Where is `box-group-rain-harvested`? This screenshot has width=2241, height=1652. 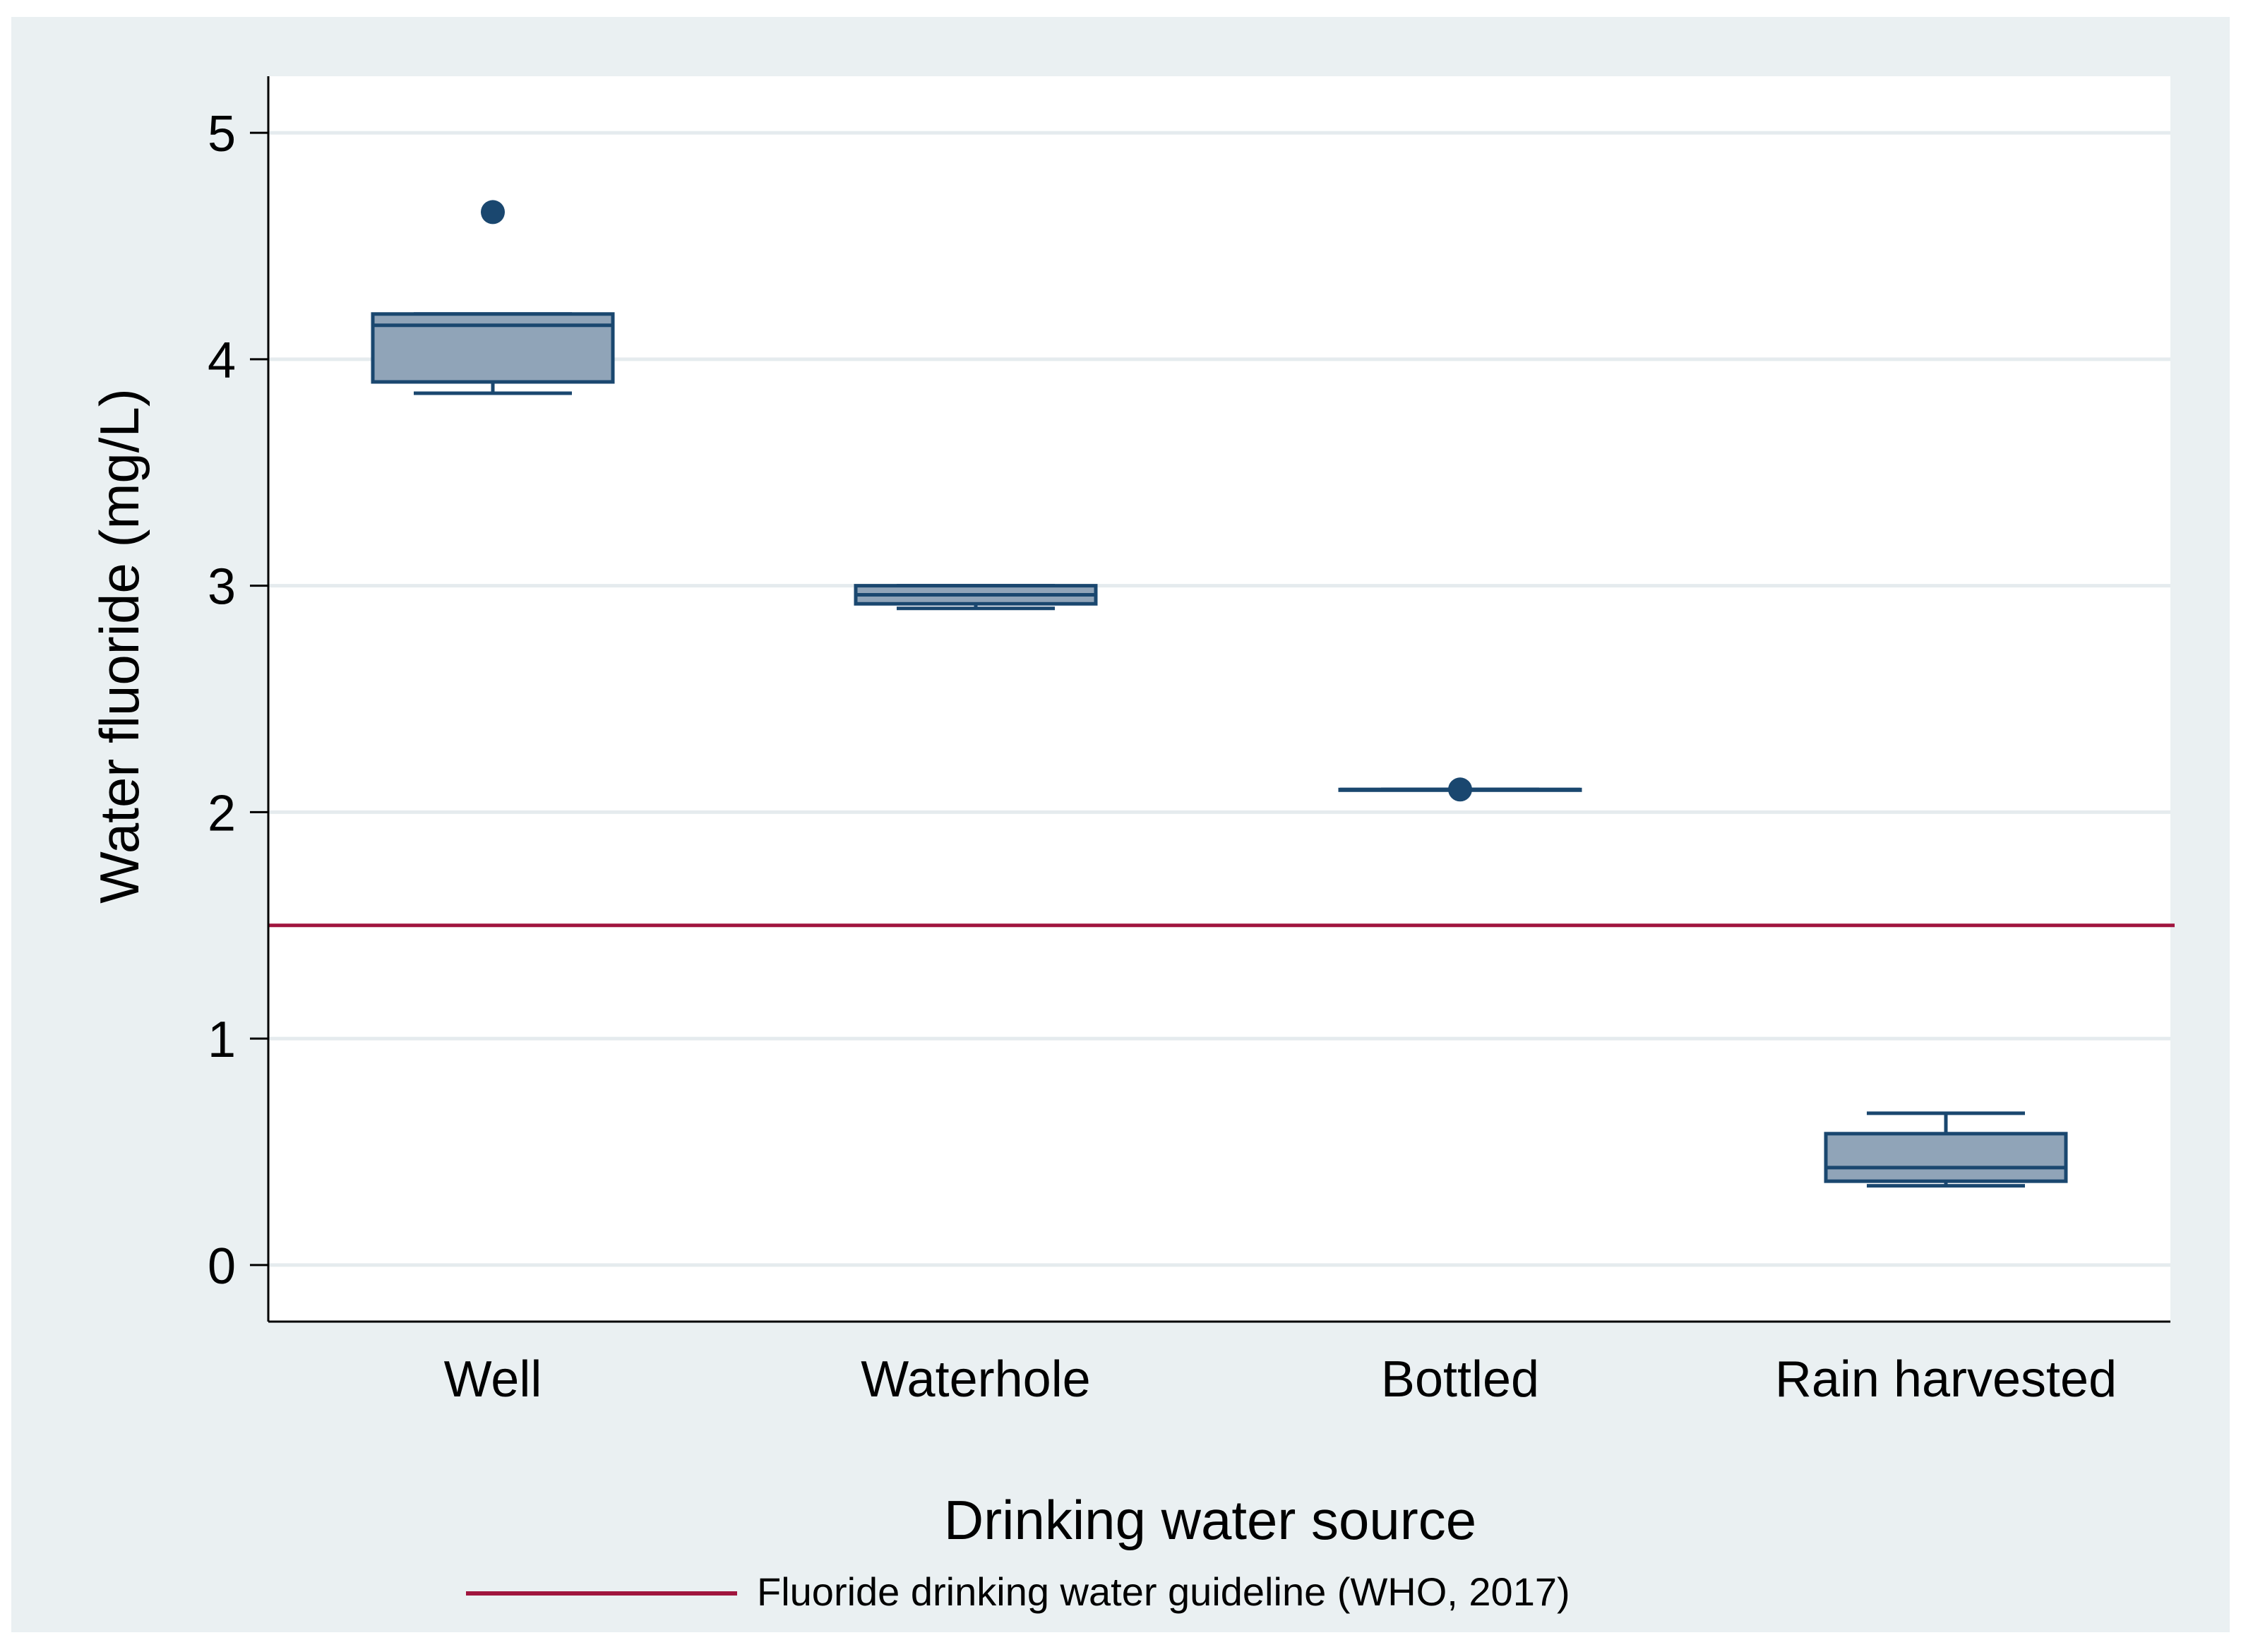 box-group-rain-harvested is located at coordinates (1946, 1149).